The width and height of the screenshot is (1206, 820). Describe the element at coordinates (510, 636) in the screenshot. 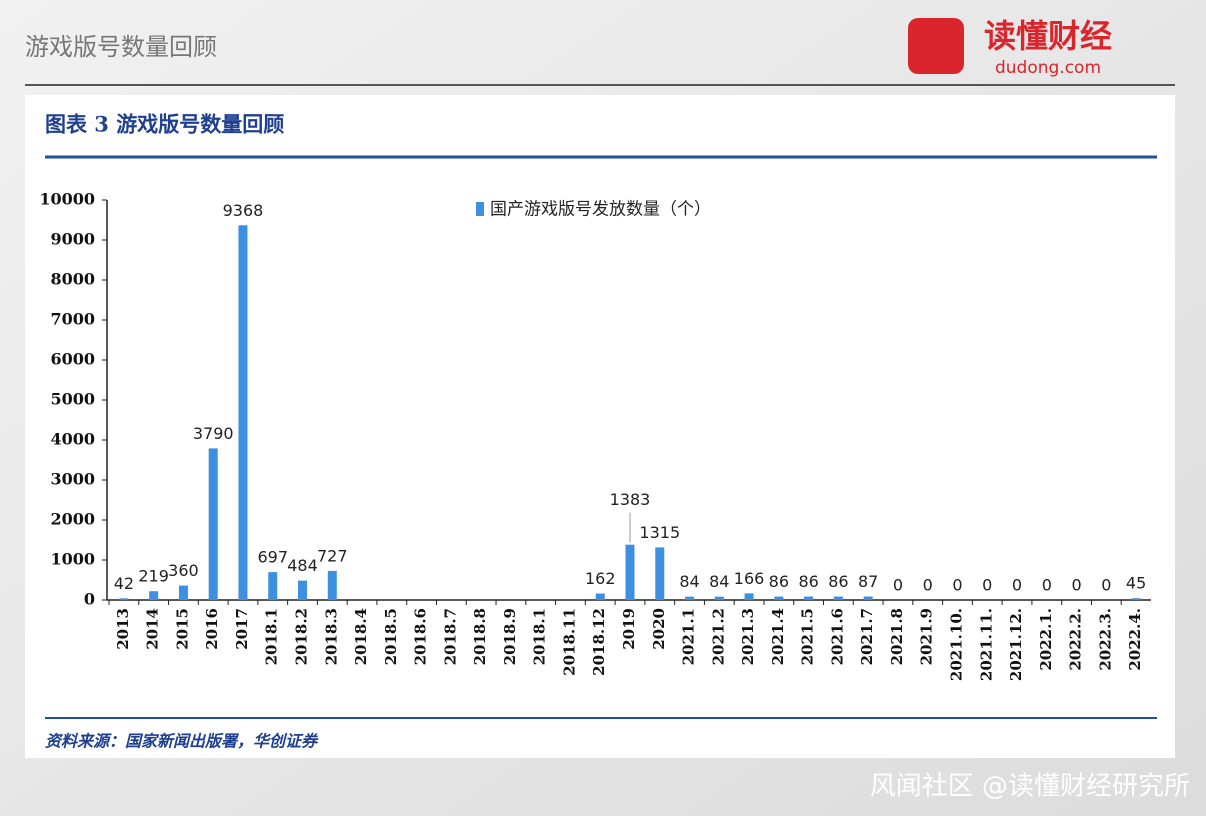

I see `x-tick-label: 2018.9` at that location.